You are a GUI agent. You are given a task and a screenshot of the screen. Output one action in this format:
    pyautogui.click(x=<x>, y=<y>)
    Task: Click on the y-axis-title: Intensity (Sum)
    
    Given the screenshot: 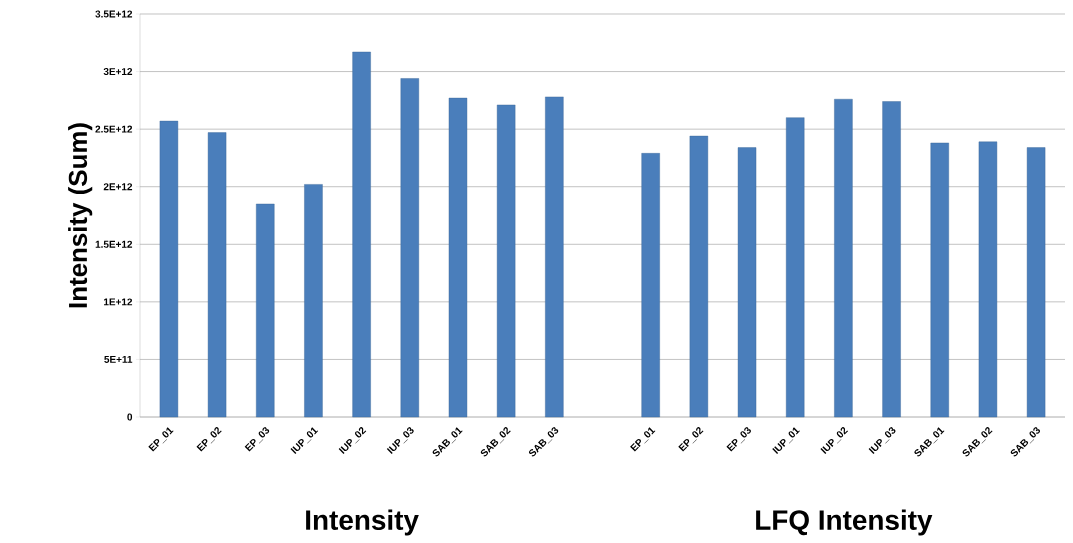 What is the action you would take?
    pyautogui.click(x=80, y=215)
    